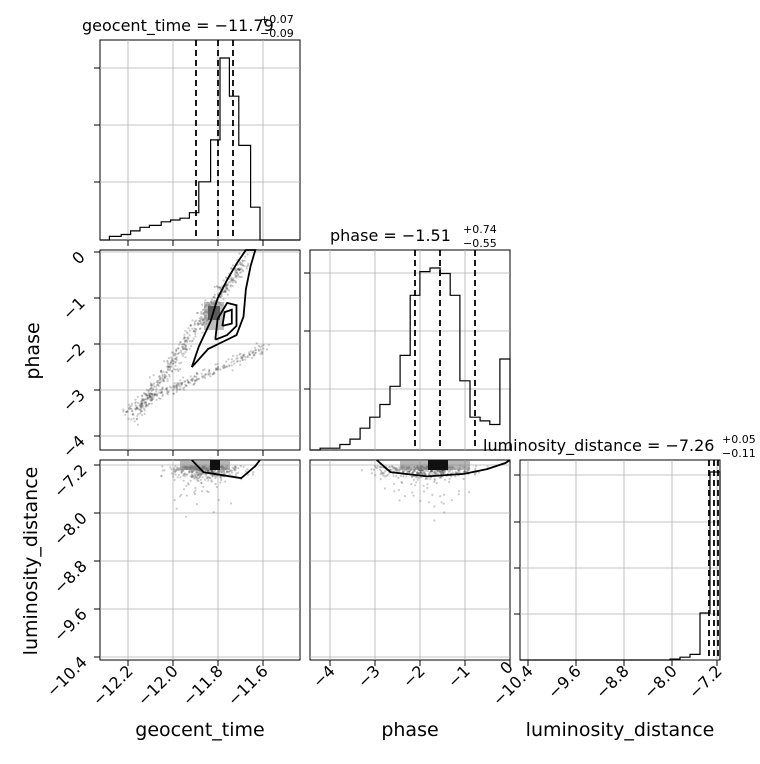  Describe the element at coordinates (70, 480) in the screenshot. I see `ytick-ld-0: −7.2` at that location.